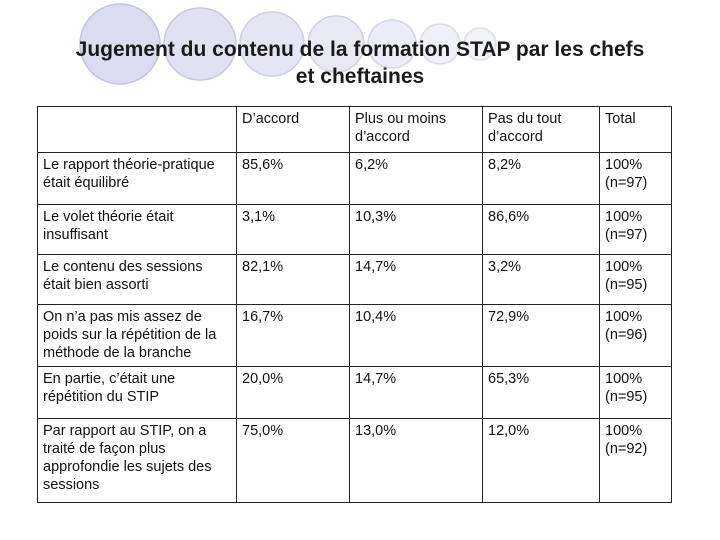  Describe the element at coordinates (416, 335) in the screenshot. I see `percent-cell: 10,4%` at that location.